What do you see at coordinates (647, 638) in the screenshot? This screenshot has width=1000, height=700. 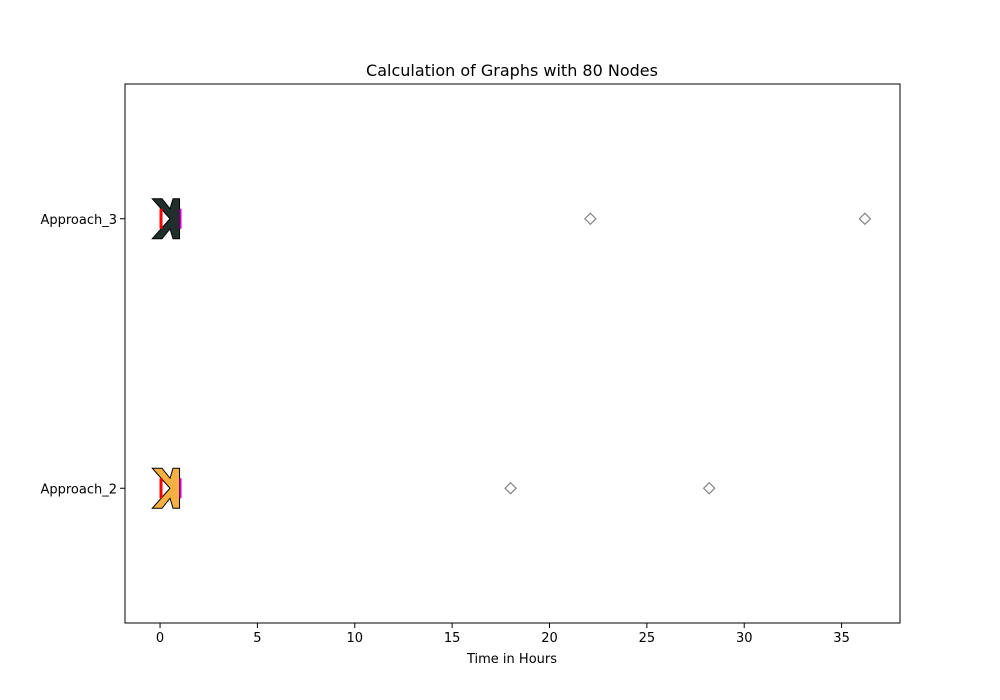 I see `x-tick-label: 25` at bounding box center [647, 638].